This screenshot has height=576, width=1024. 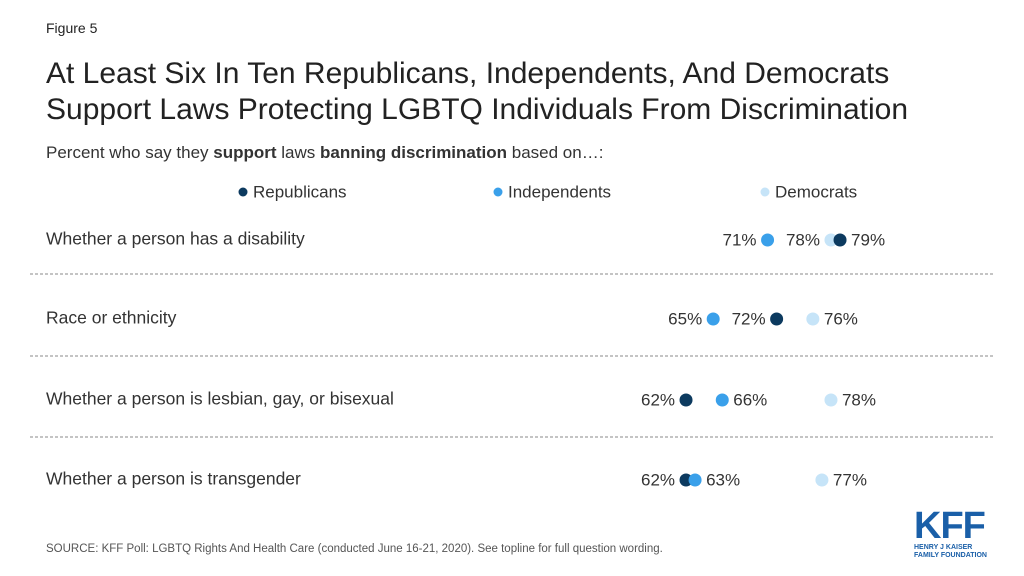 I want to click on value-label: 65%, so click(x=685, y=318).